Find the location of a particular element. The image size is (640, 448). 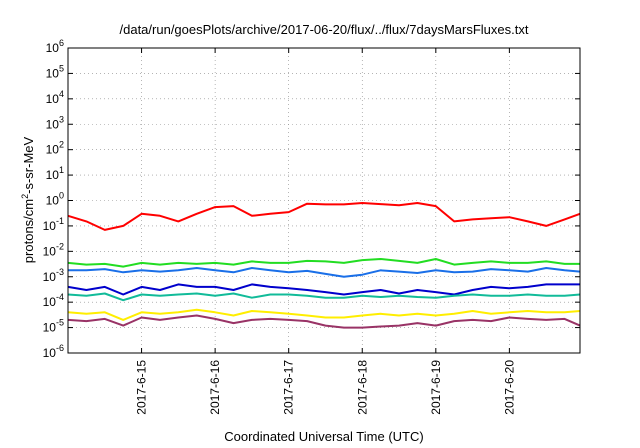

y-tick-label: 10⁰ is located at coordinates (55, 199).